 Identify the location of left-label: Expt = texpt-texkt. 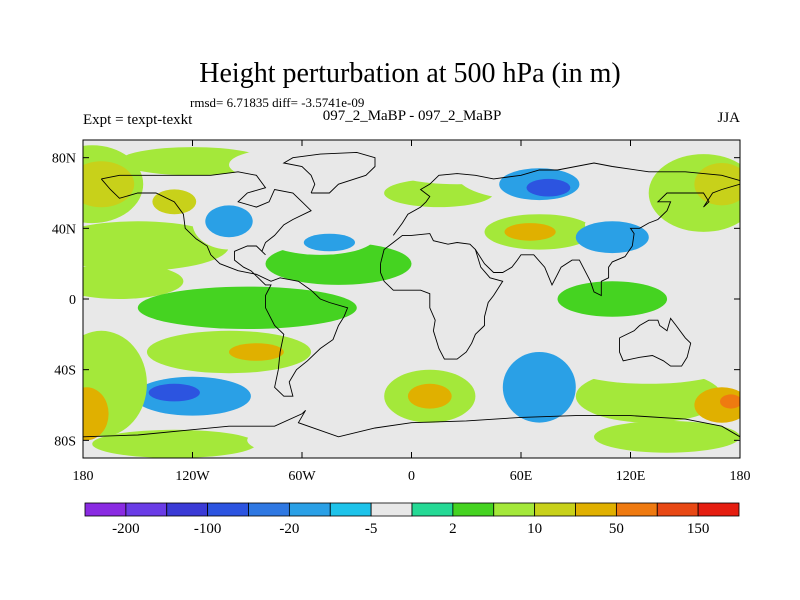
(138, 120).